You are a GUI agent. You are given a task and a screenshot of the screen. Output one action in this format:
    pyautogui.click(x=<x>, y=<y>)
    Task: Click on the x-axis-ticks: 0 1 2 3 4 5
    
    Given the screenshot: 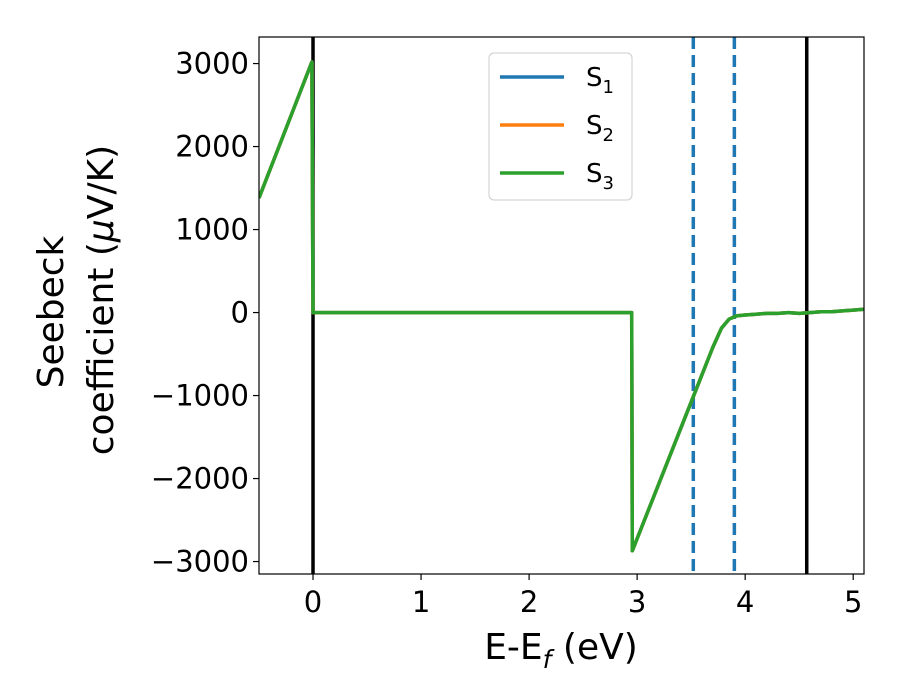 What is the action you would take?
    pyautogui.click(x=583, y=596)
    